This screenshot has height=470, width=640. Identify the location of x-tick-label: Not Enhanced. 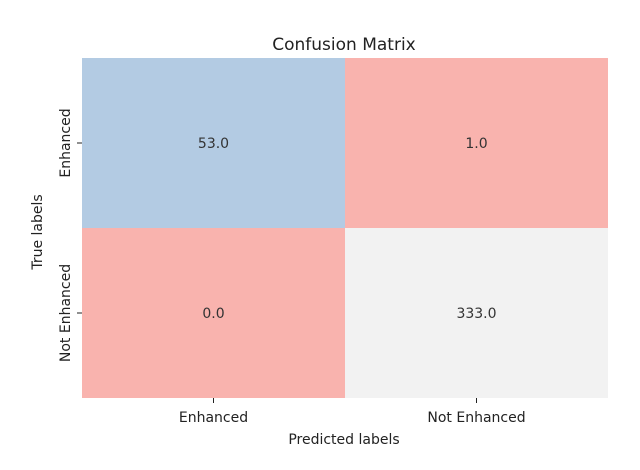
(476, 418).